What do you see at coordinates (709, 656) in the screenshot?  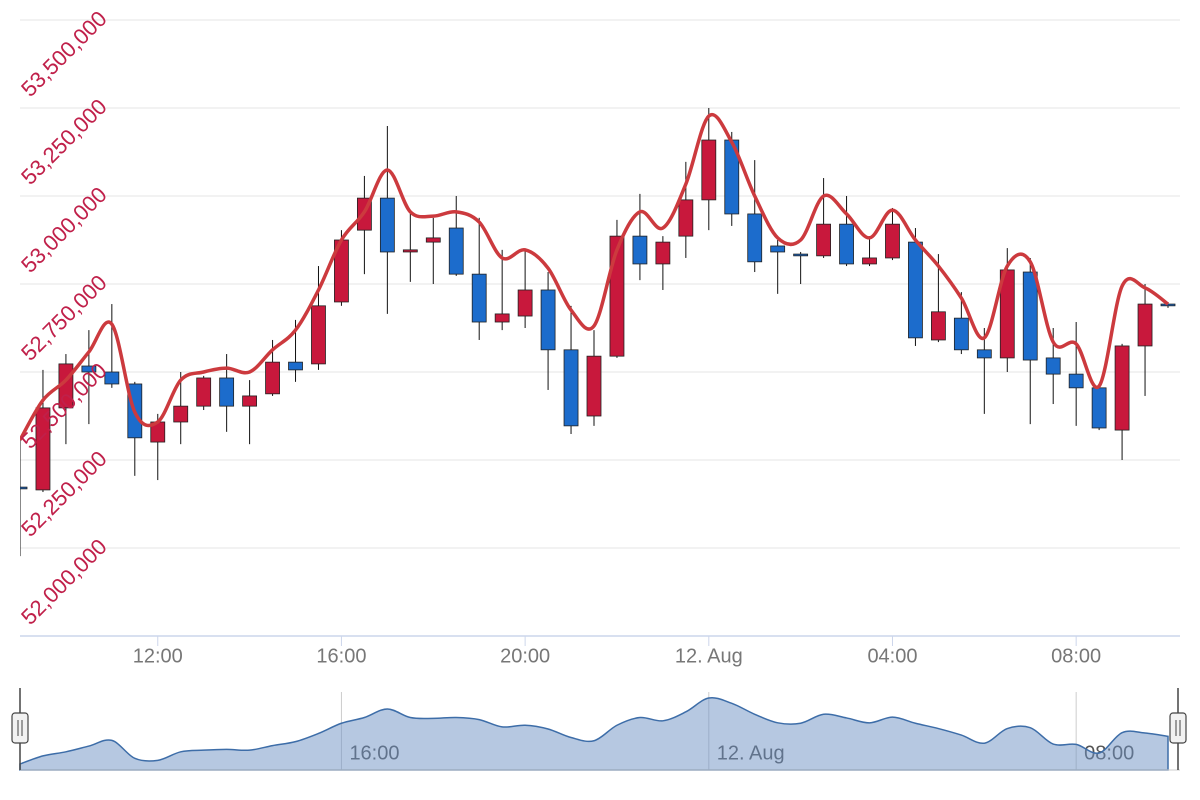 I see `x-tick-label: 12. Aug` at bounding box center [709, 656].